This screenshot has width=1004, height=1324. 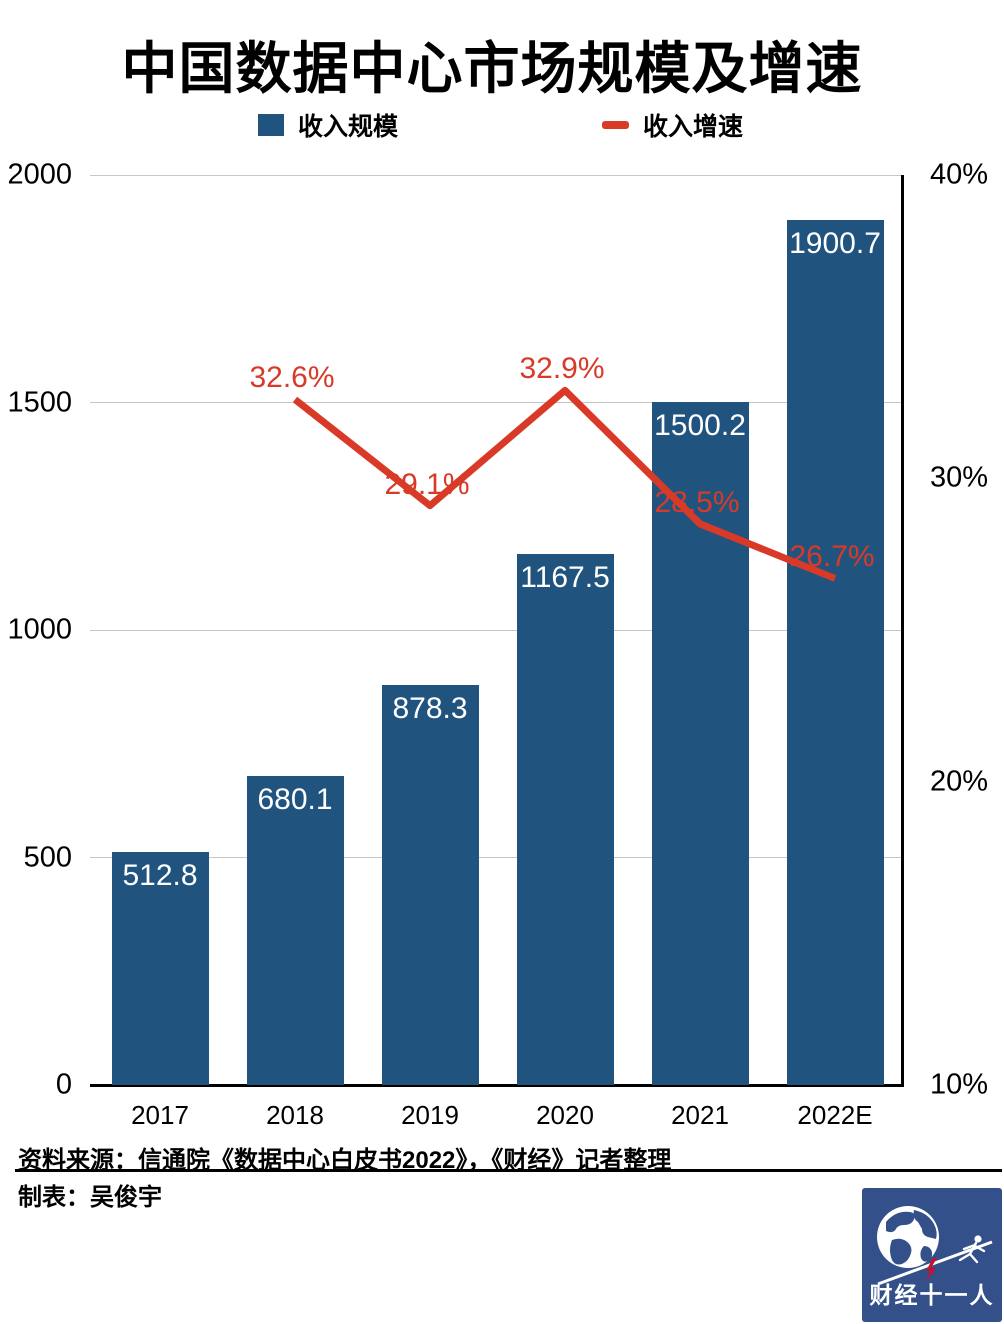 I want to click on x-axis-label: 2017, so click(x=160, y=1115).